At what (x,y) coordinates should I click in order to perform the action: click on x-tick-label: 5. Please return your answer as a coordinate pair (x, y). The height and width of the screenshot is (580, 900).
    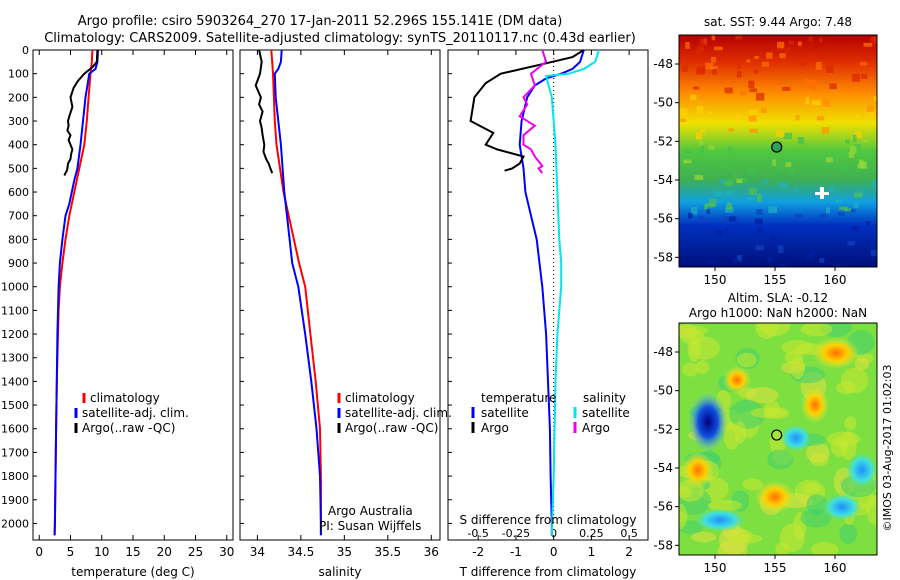
    Looking at the image, I should click on (71, 552).